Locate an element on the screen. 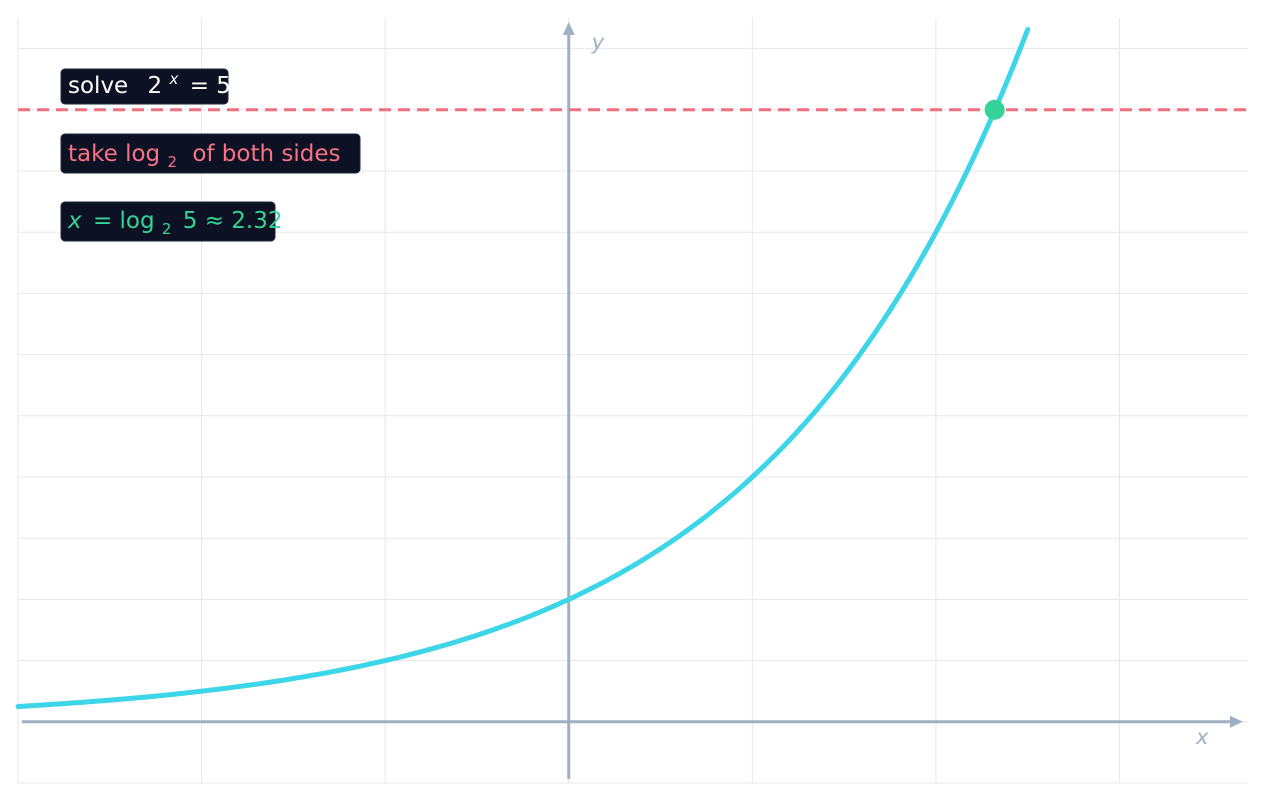  step-box-result: x = log 2 5 ≈ 2.32 is located at coordinates (171, 221).